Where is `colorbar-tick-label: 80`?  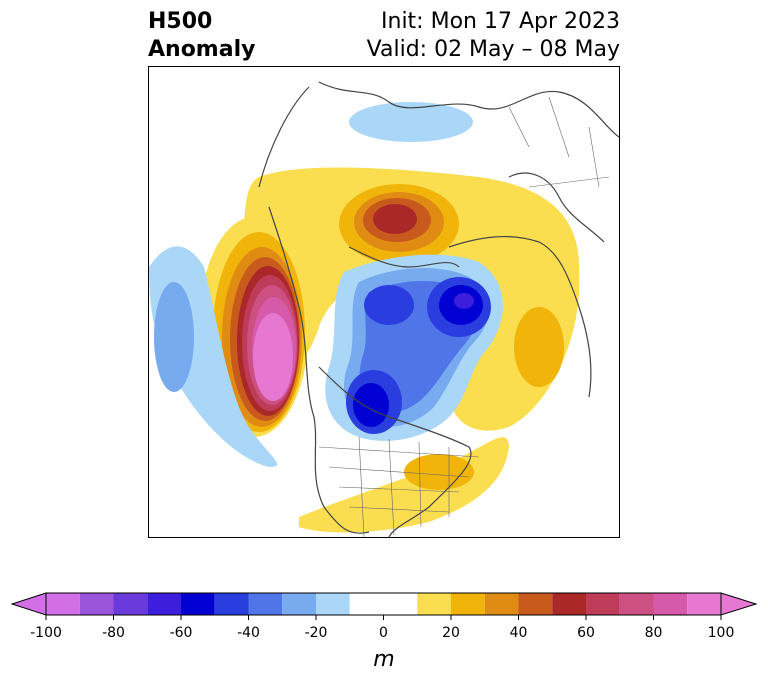 colorbar-tick-label: 80 is located at coordinates (653, 633).